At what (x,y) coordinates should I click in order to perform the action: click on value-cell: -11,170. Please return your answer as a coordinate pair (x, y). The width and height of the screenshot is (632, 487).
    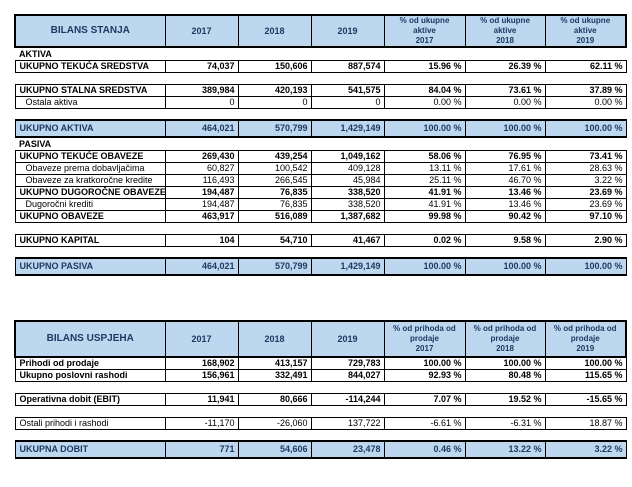
    Looking at the image, I should click on (201, 423).